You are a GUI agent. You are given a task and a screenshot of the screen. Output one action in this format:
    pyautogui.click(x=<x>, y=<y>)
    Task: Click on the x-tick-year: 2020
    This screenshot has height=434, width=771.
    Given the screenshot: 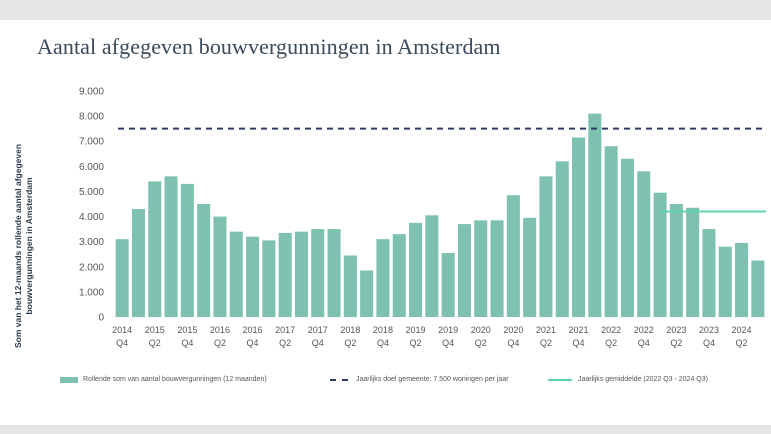 What is the action you would take?
    pyautogui.click(x=481, y=330)
    